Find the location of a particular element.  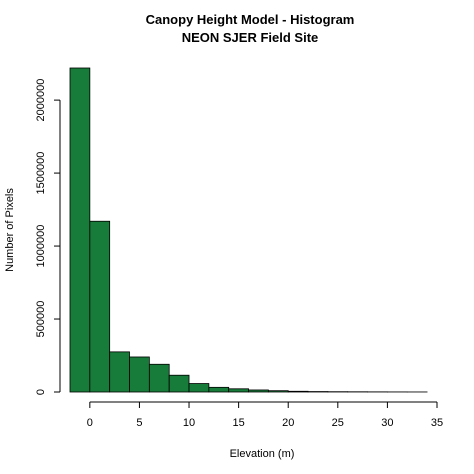

x-tick-label: 20 is located at coordinates (288, 423).